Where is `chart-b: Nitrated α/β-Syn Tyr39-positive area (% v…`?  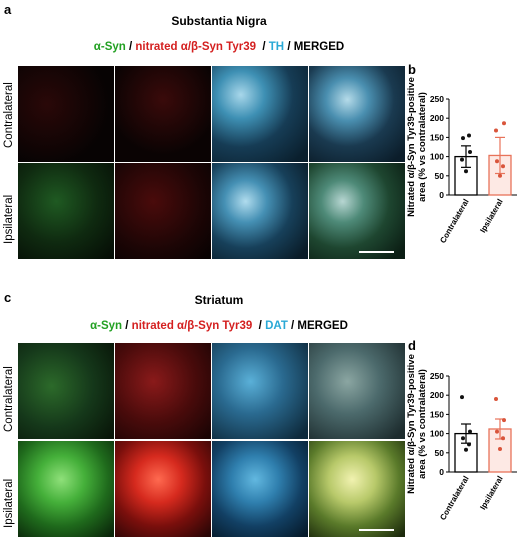 chart-b: Nitrated α/β-Syn Tyr39-positive area (% v… is located at coordinates (461, 161).